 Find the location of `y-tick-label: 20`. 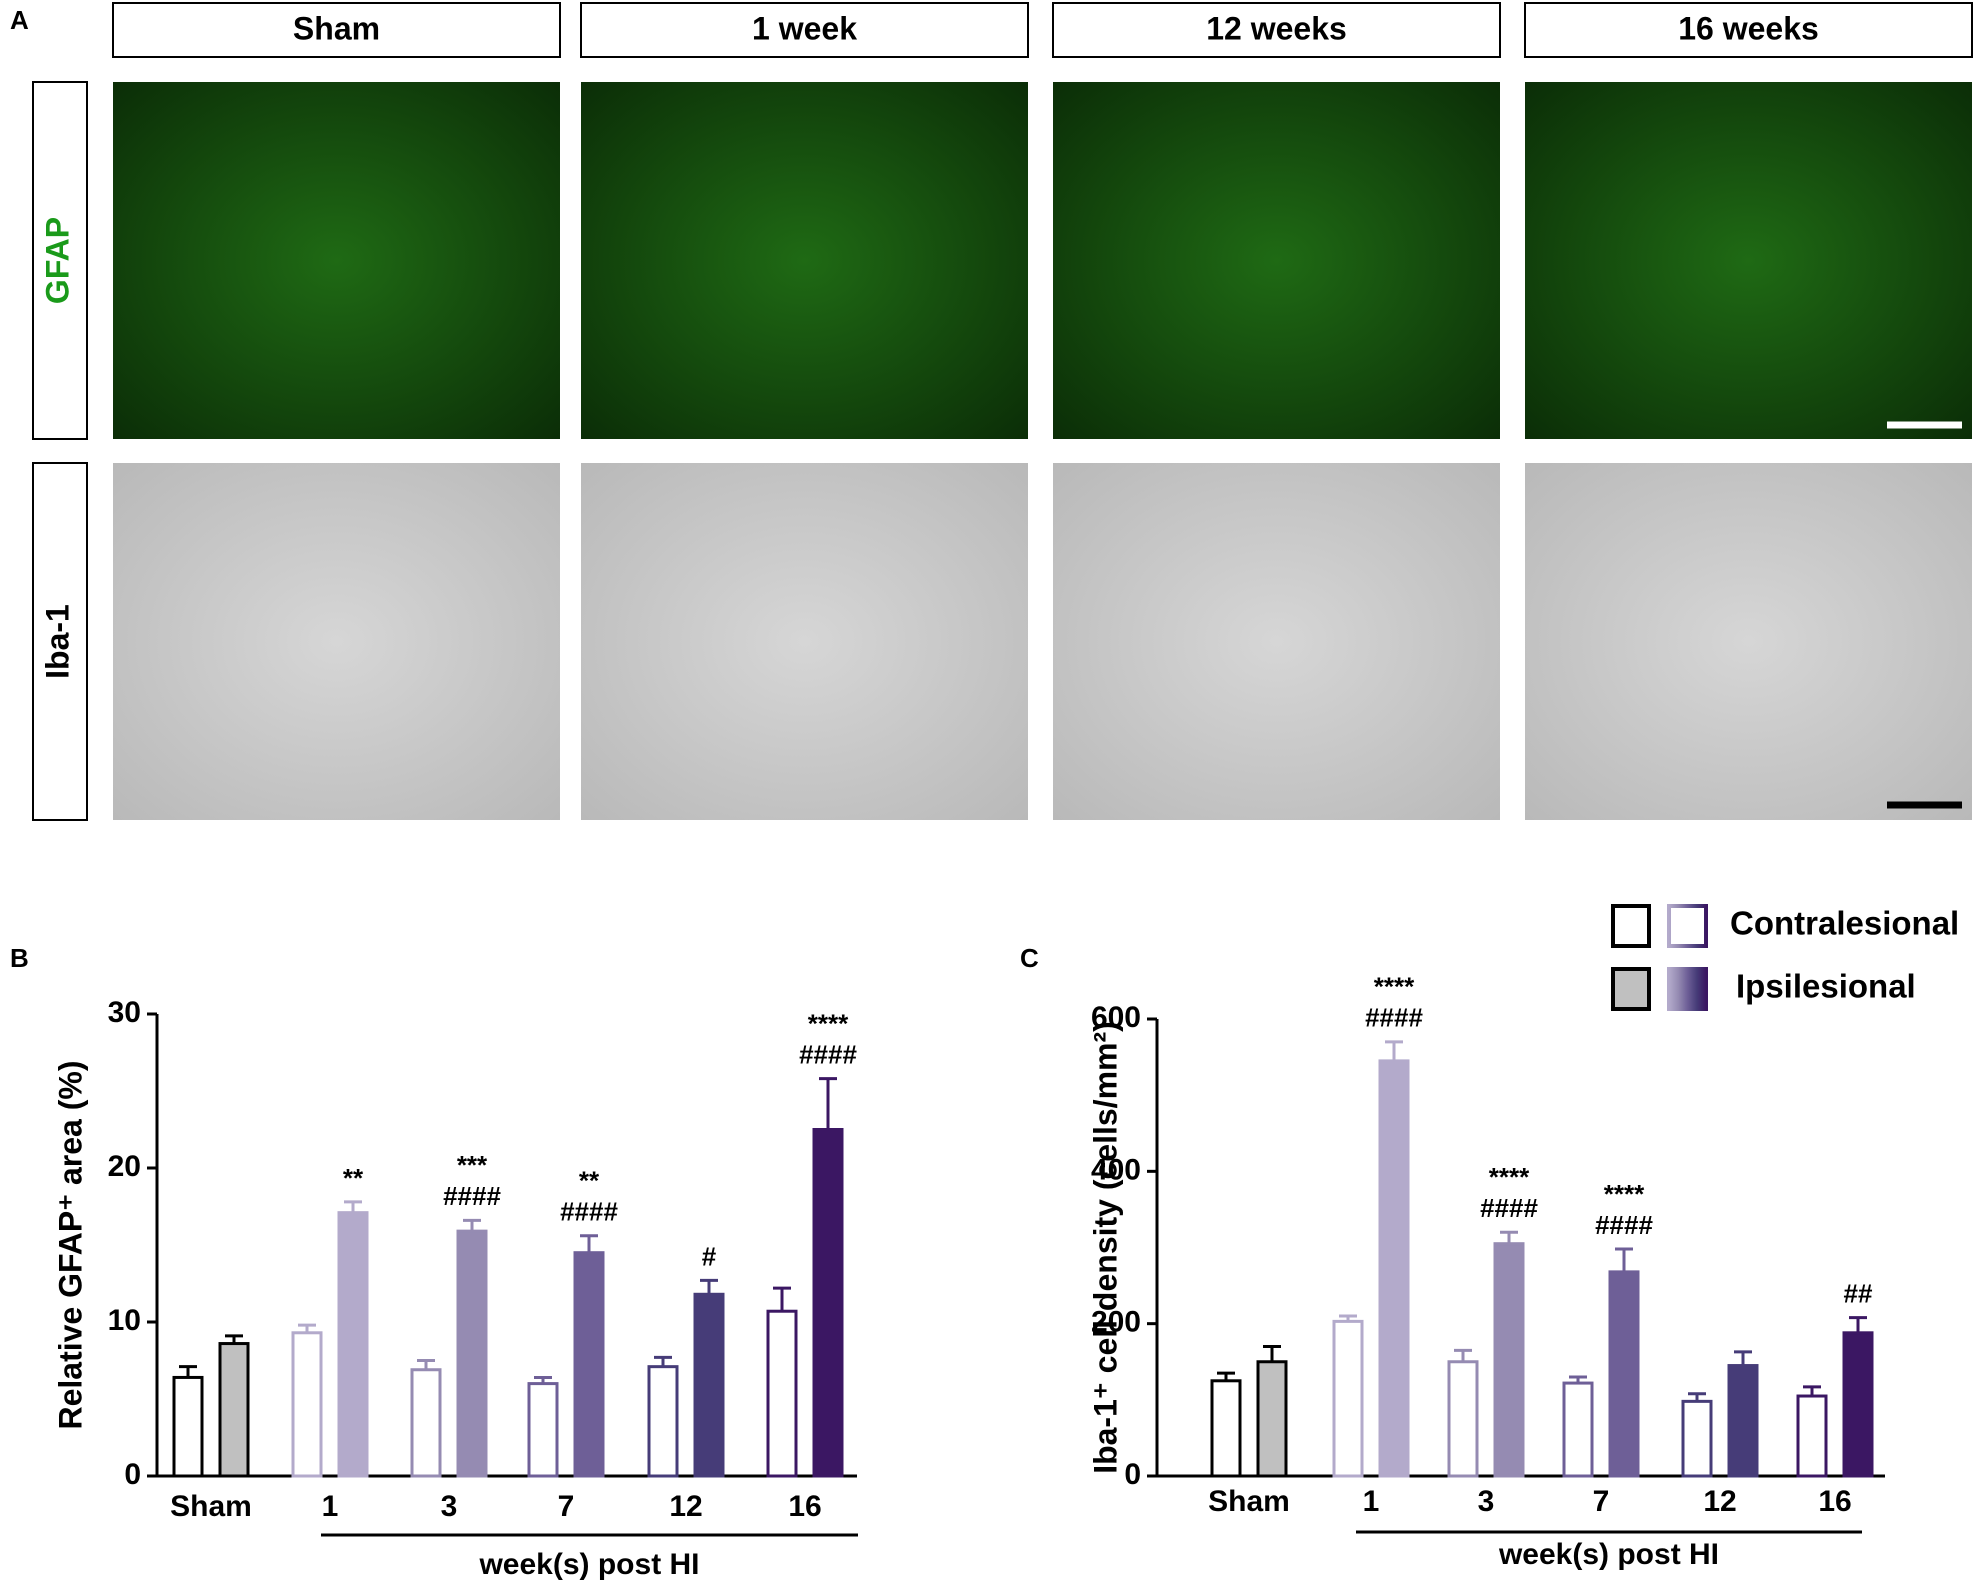

y-tick-label: 20 is located at coordinates (124, 1166).